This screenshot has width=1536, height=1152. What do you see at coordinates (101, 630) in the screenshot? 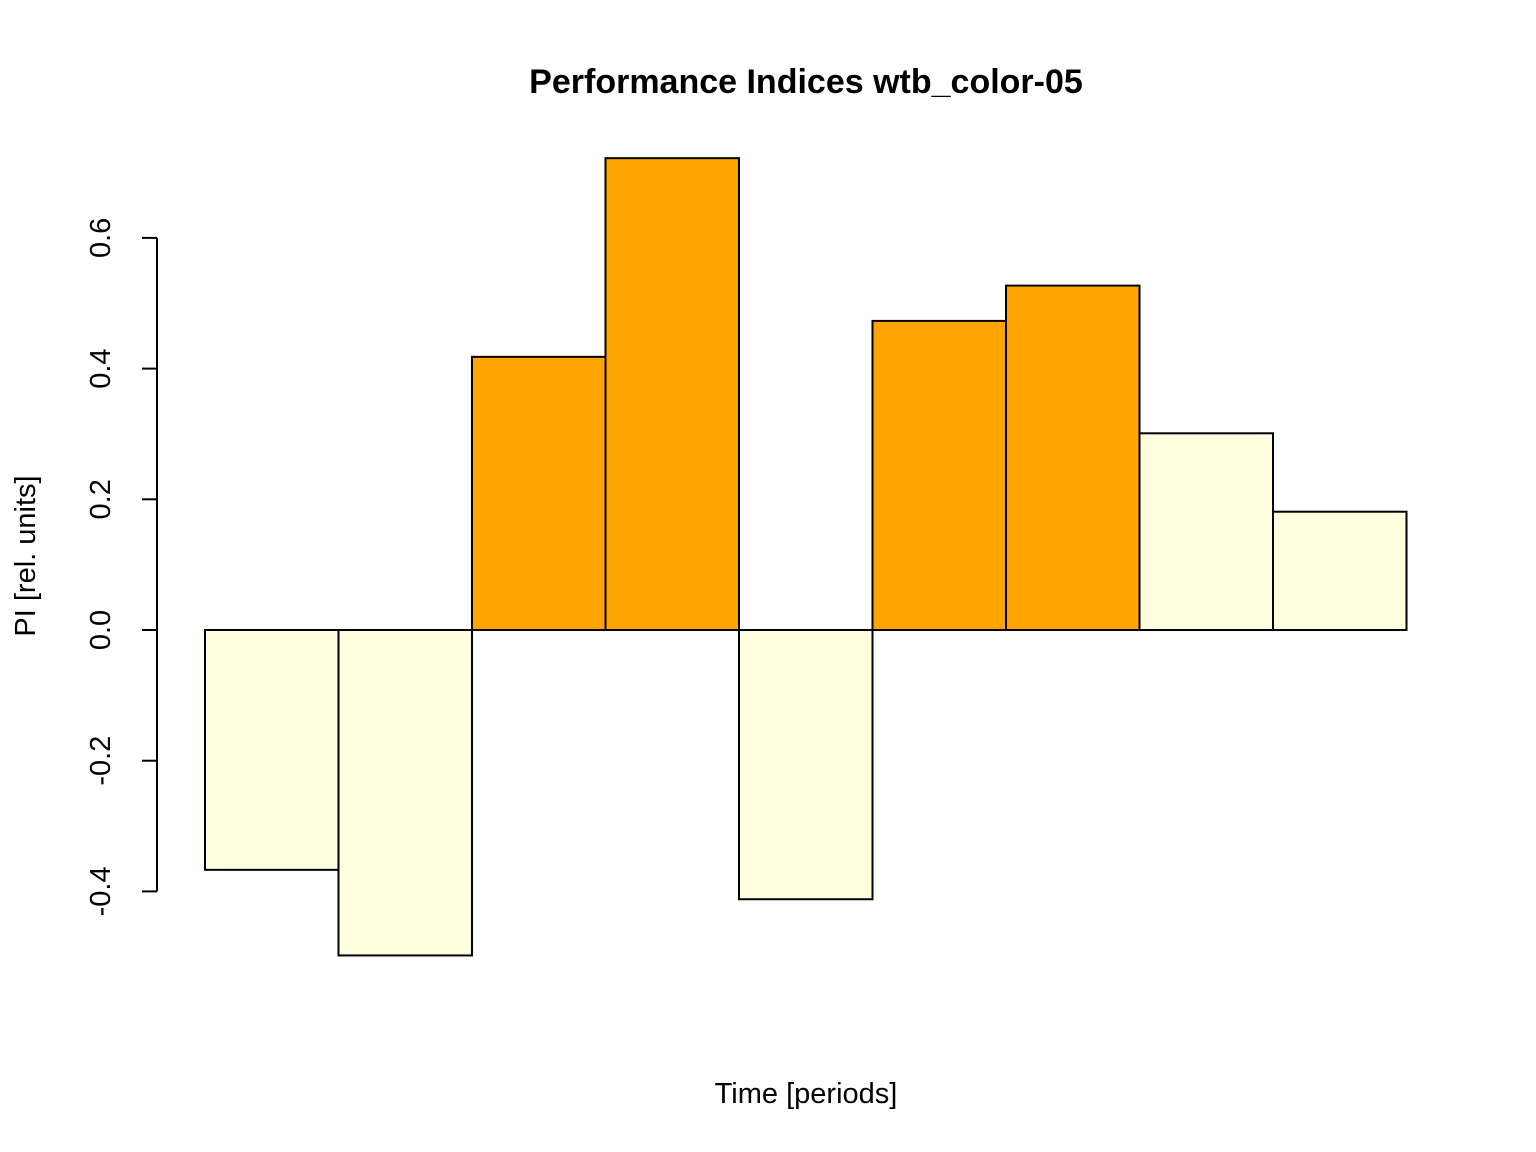
I see `y-tick-label: 0.0` at bounding box center [101, 630].